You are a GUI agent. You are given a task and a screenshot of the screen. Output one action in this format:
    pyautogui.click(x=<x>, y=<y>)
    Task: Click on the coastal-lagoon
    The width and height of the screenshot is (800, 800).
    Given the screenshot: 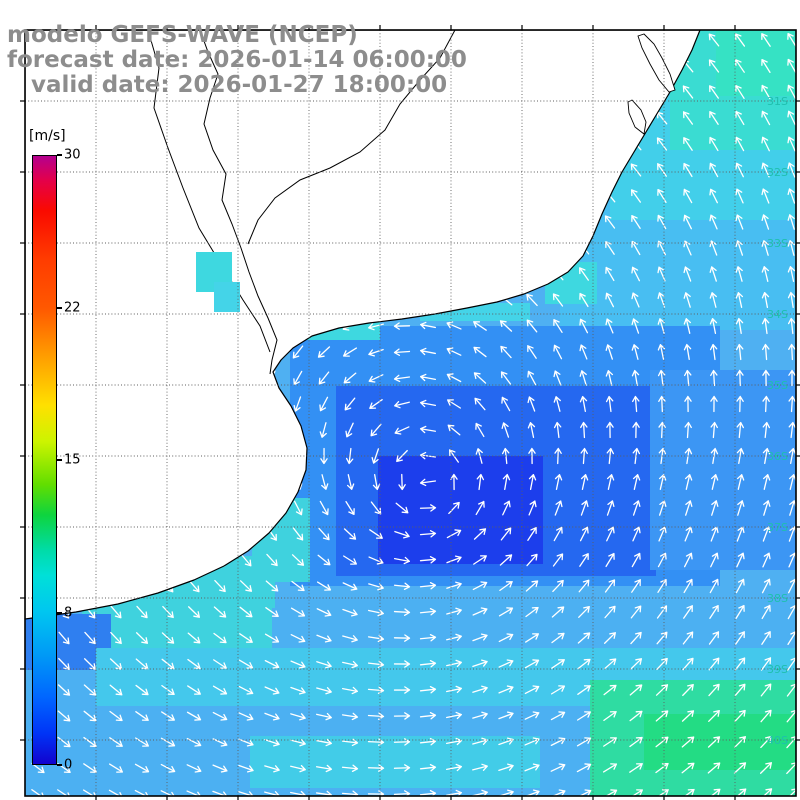 What is the action you would take?
    pyautogui.click(x=656, y=63)
    